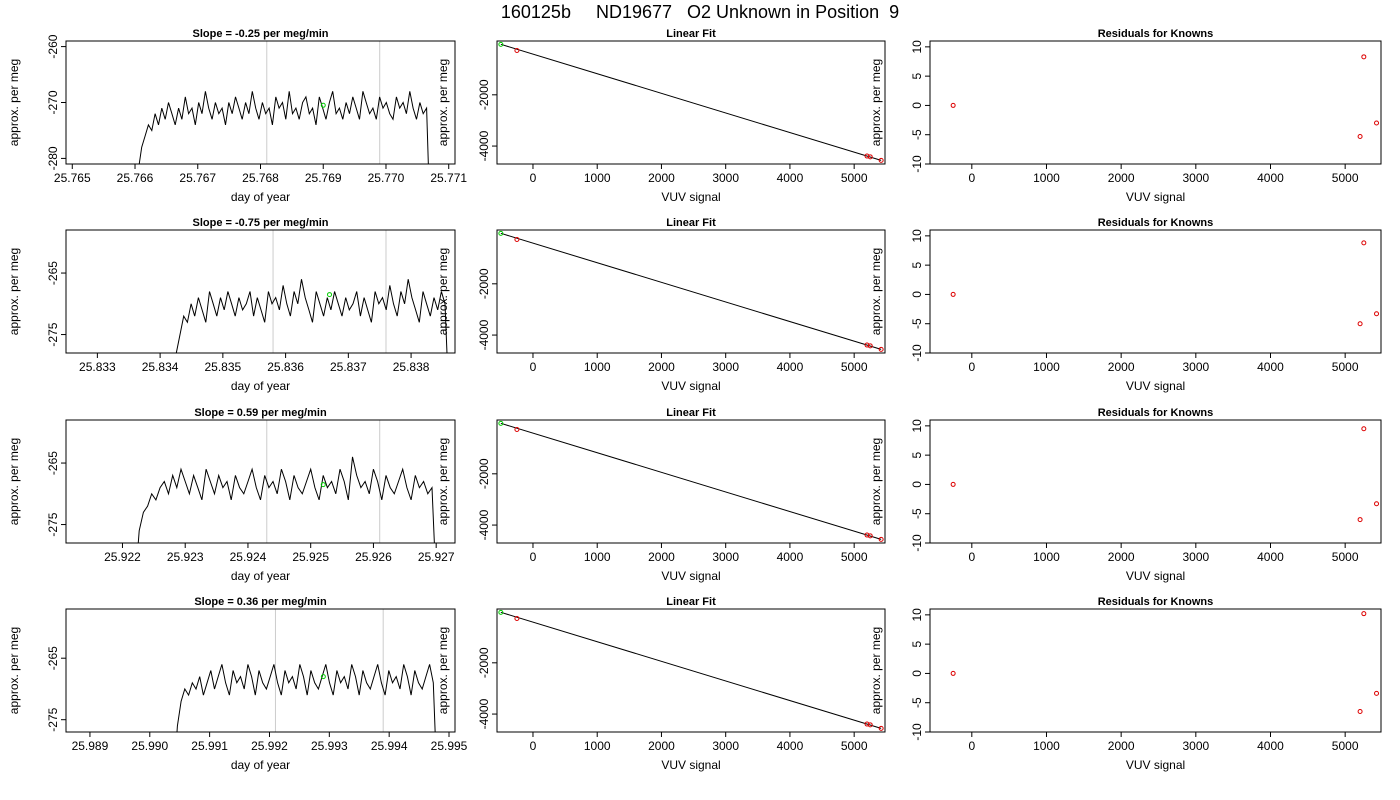  I want to click on panel-title: Residuals for Knowns, so click(1156, 34).